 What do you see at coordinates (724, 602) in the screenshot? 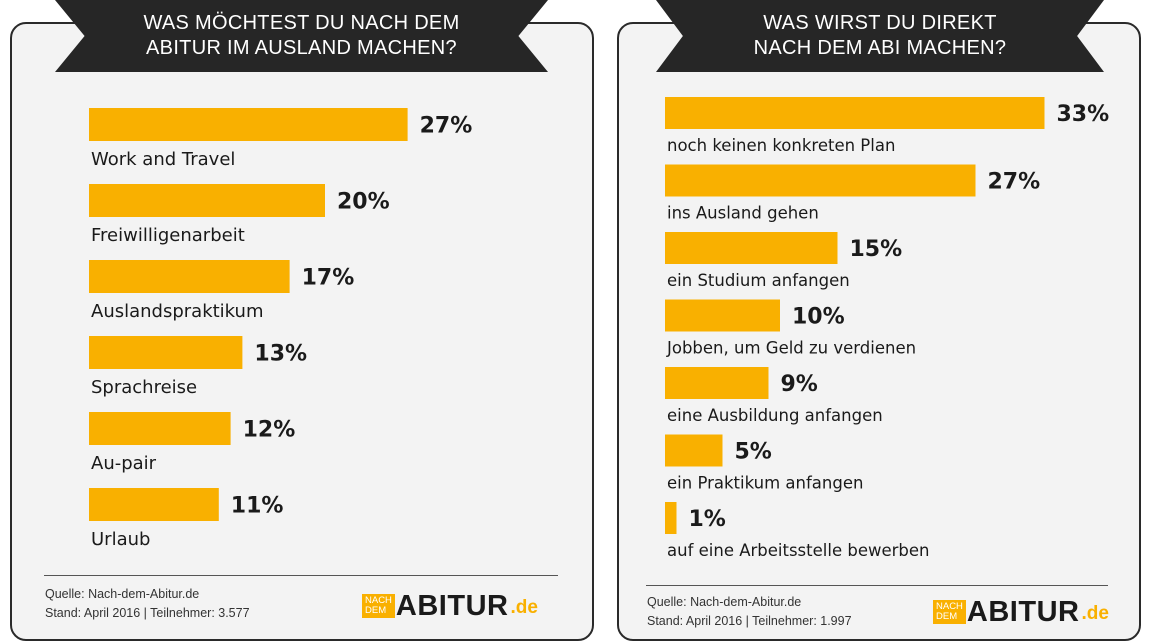
I see `right-source-text: Quelle: Nach-dem-Abitur.de` at bounding box center [724, 602].